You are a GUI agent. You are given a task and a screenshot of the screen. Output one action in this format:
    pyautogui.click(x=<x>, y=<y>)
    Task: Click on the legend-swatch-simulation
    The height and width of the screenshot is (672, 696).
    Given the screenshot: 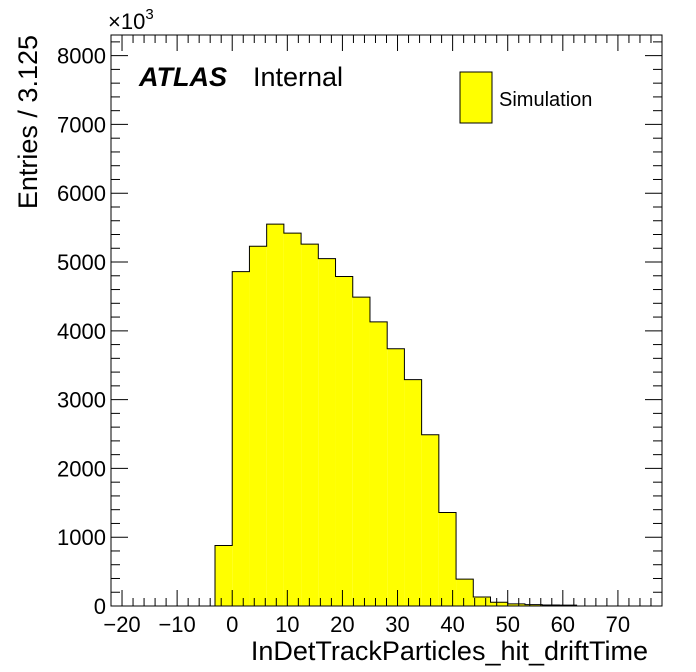 What is the action you would take?
    pyautogui.click(x=476, y=97)
    